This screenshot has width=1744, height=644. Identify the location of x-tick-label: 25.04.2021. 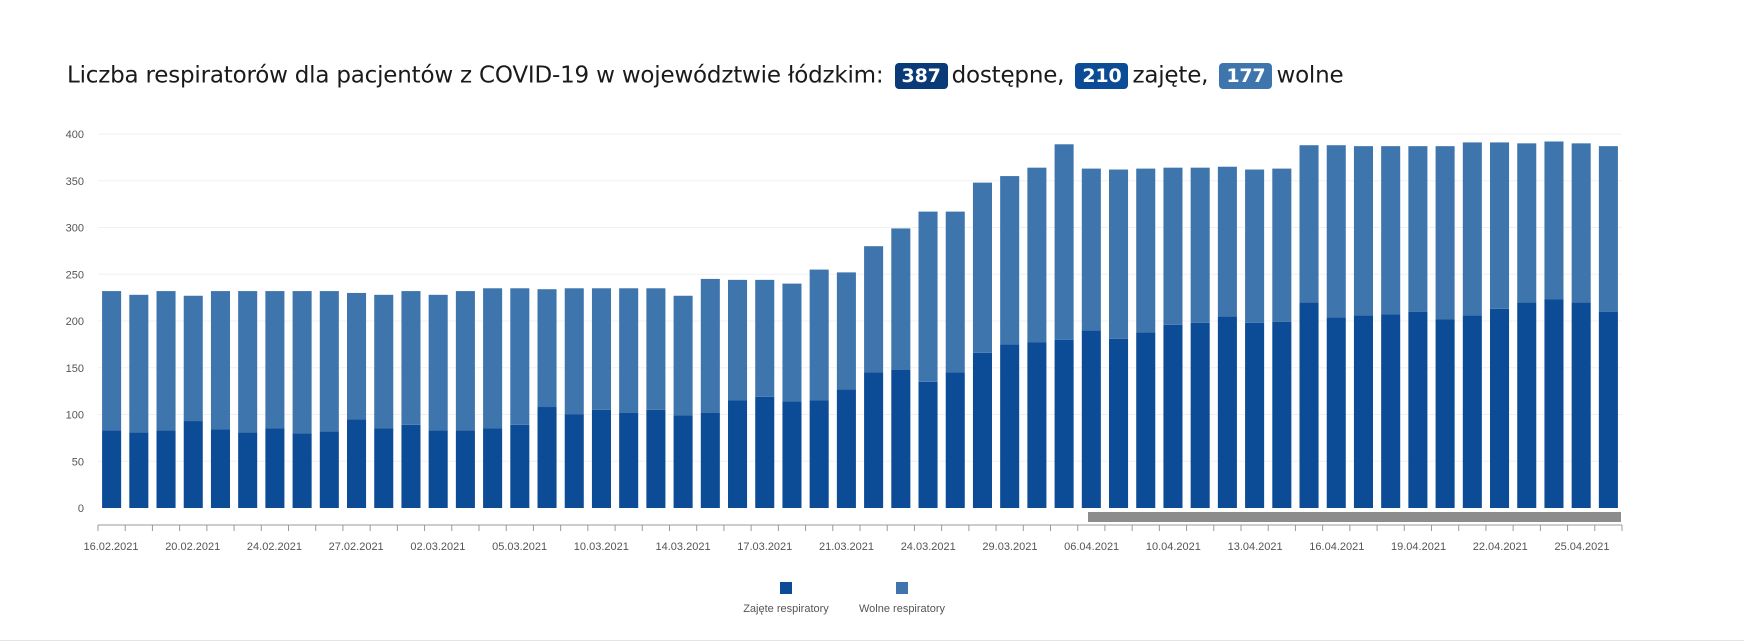
(1581, 547).